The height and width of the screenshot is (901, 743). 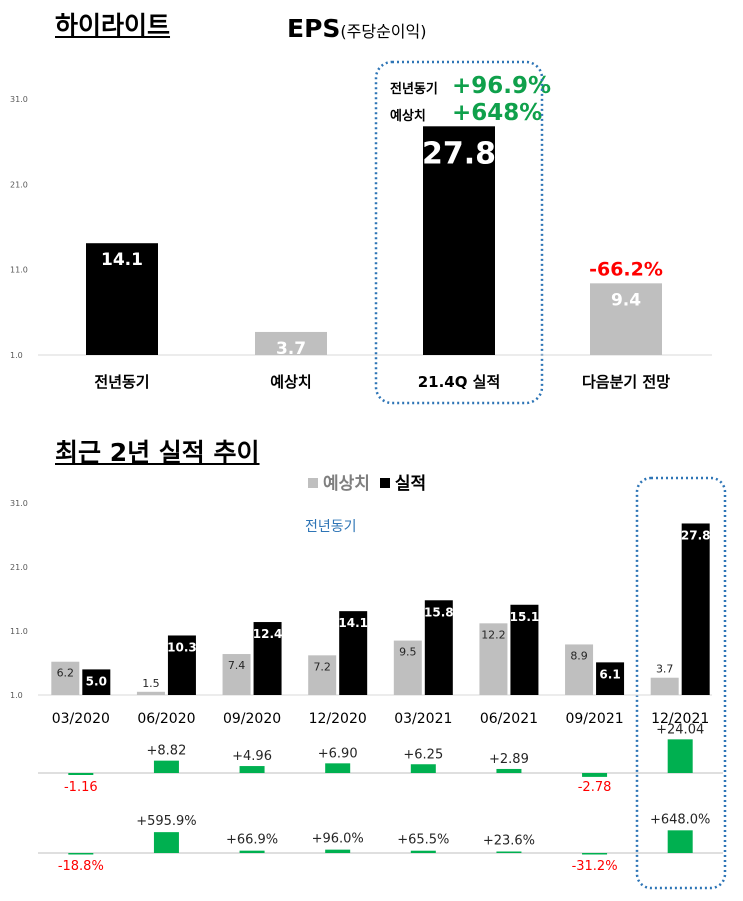 I want to click on eps-chart-title: EPS(주당순이익), so click(x=357, y=28).